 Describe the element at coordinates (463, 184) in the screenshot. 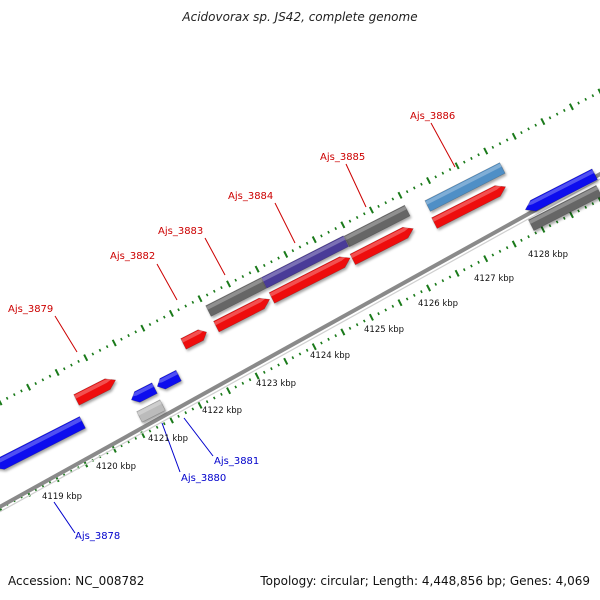

I see `highlight-feature-sheen` at that location.